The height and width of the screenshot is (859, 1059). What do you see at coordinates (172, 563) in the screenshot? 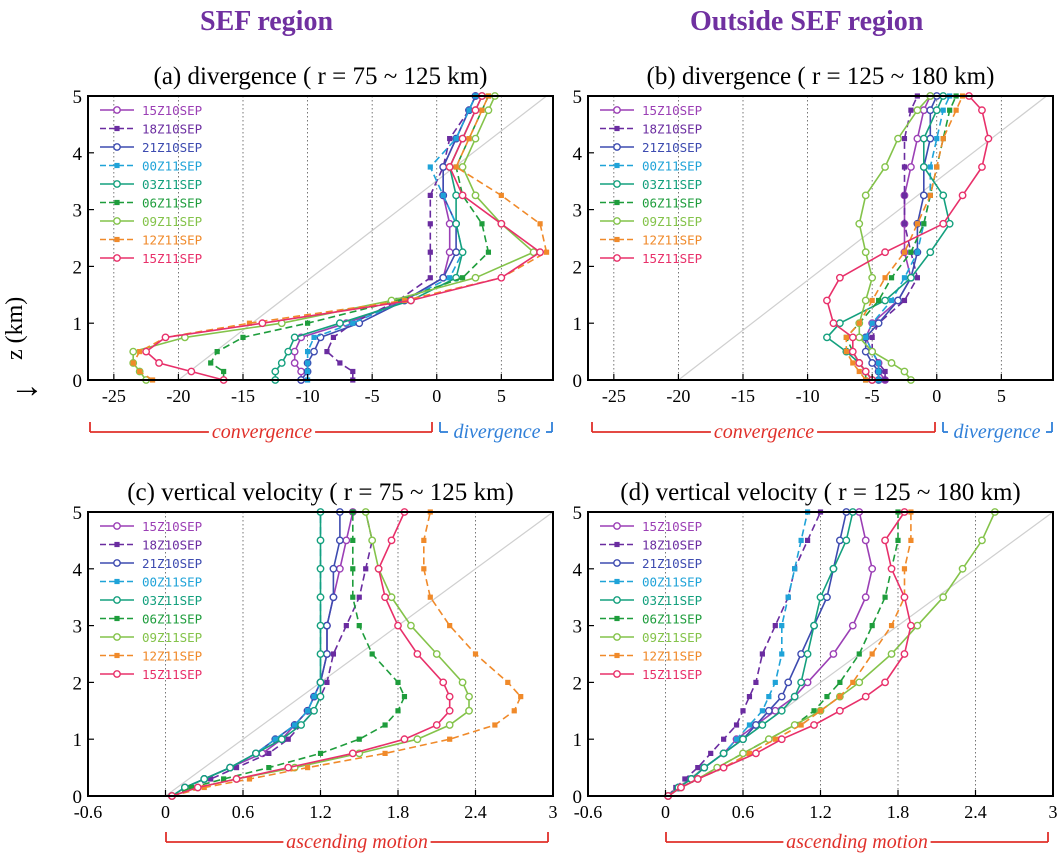
I see `legend-label: 21Z10SEP` at bounding box center [172, 563].